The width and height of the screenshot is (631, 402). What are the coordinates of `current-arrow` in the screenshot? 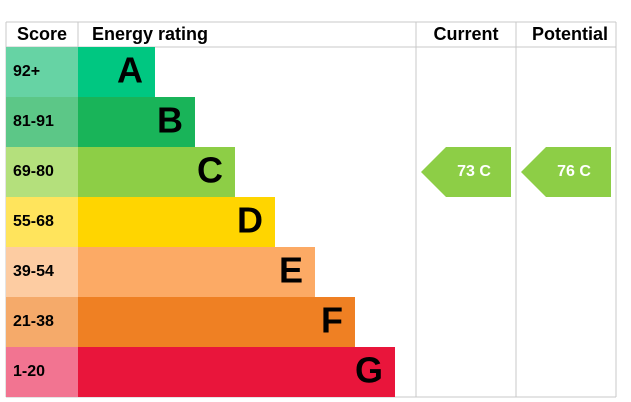 It's located at (466, 172).